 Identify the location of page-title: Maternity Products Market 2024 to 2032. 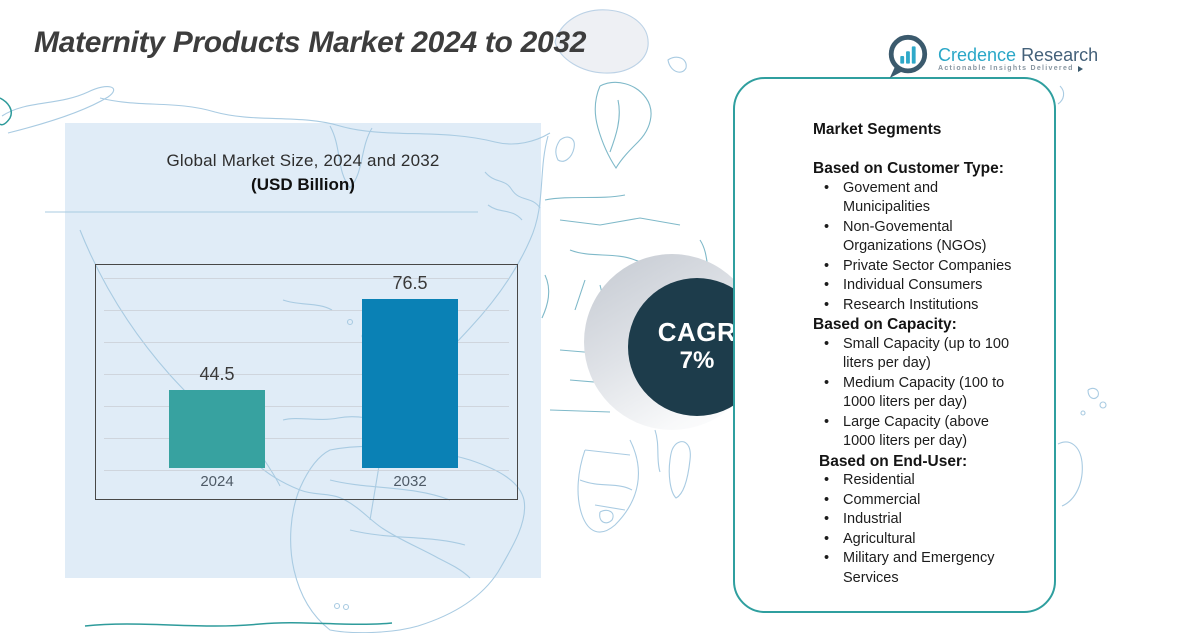
(310, 42).